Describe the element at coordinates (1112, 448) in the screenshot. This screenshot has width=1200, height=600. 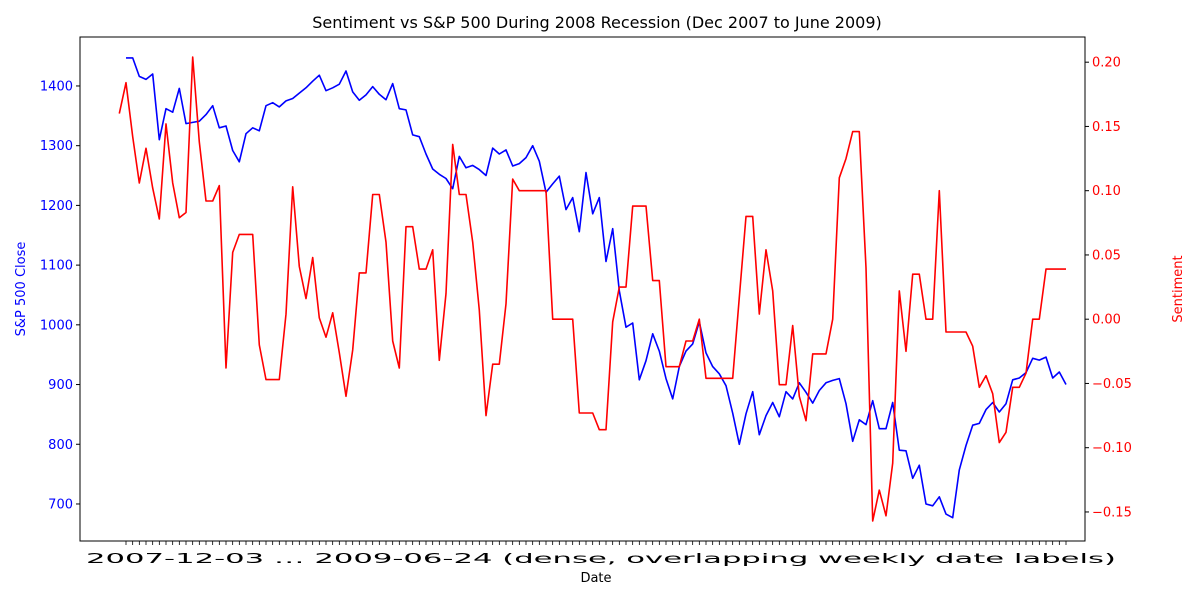
I see `right-tick-label: −0.10` at that location.